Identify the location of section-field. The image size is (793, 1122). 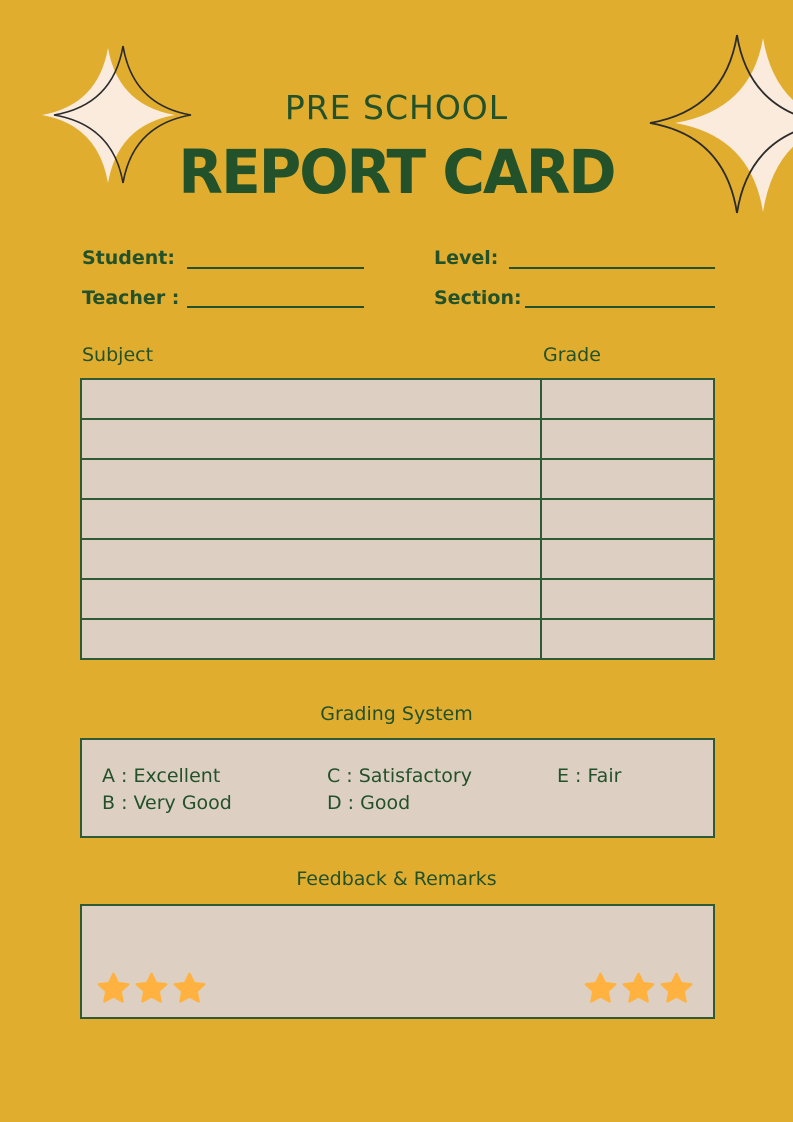
(620, 307).